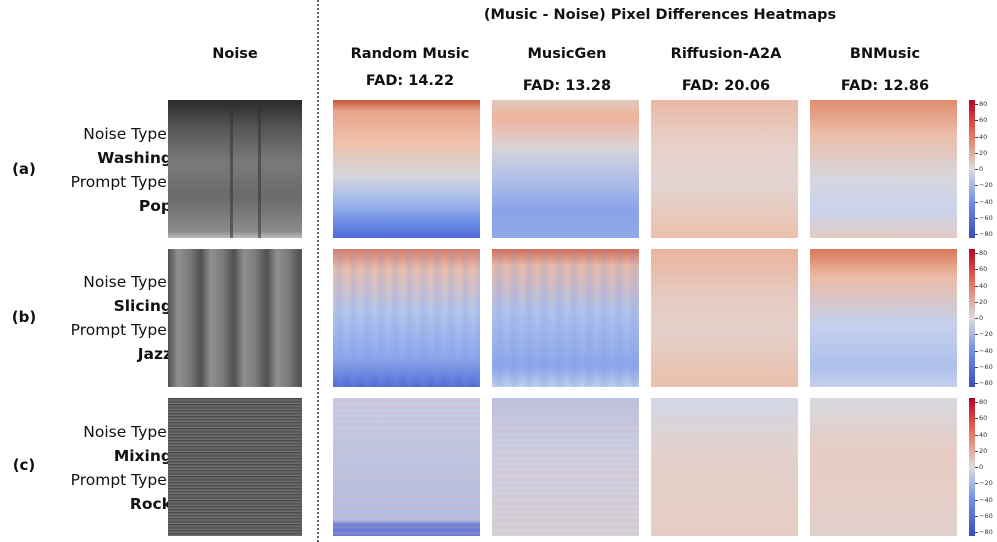 This screenshot has height=542, width=997. Describe the element at coordinates (318, 271) in the screenshot. I see `column-divider` at that location.